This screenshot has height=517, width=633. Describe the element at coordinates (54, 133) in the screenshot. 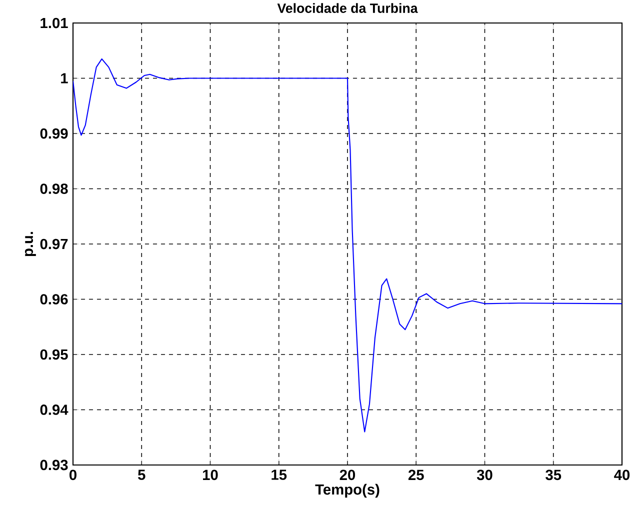

I see `y-tick-label: 0.99` at that location.